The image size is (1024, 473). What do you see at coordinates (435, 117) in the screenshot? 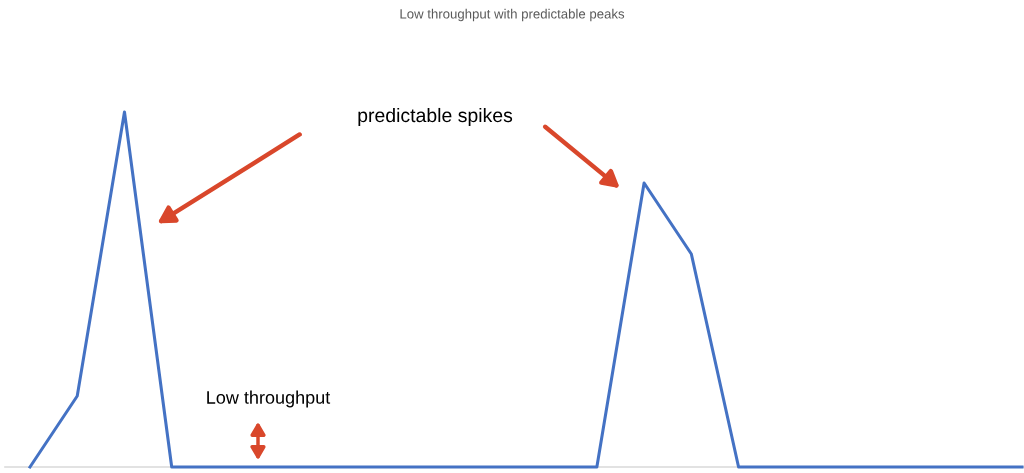
I see `annotation: predictable spikes` at bounding box center [435, 117].